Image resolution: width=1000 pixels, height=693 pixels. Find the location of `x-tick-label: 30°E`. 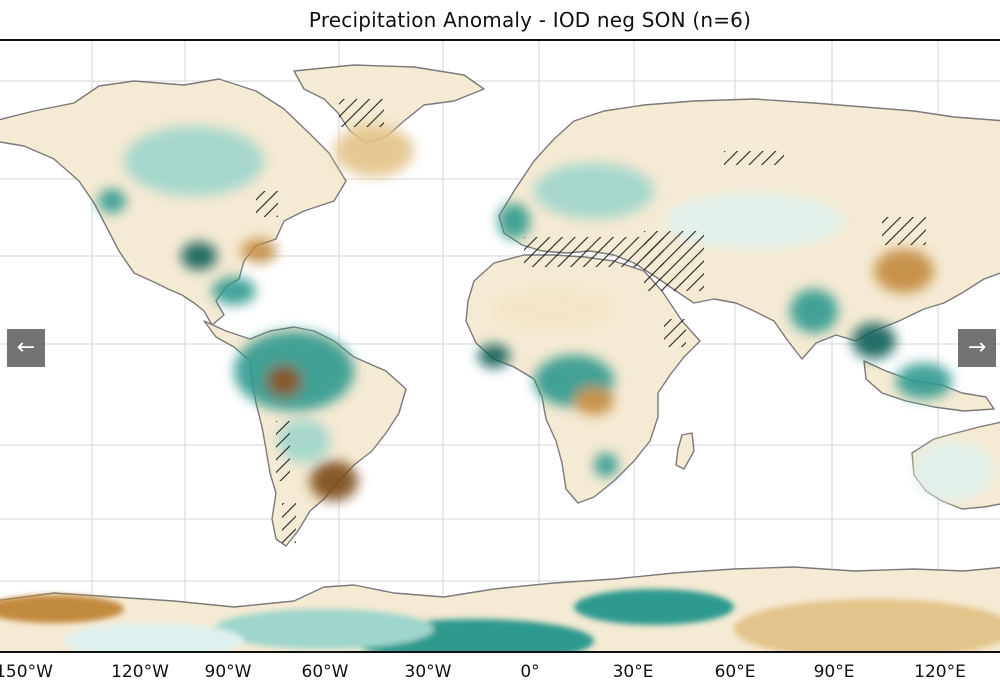

x-tick-label: 30°E is located at coordinates (633, 672).